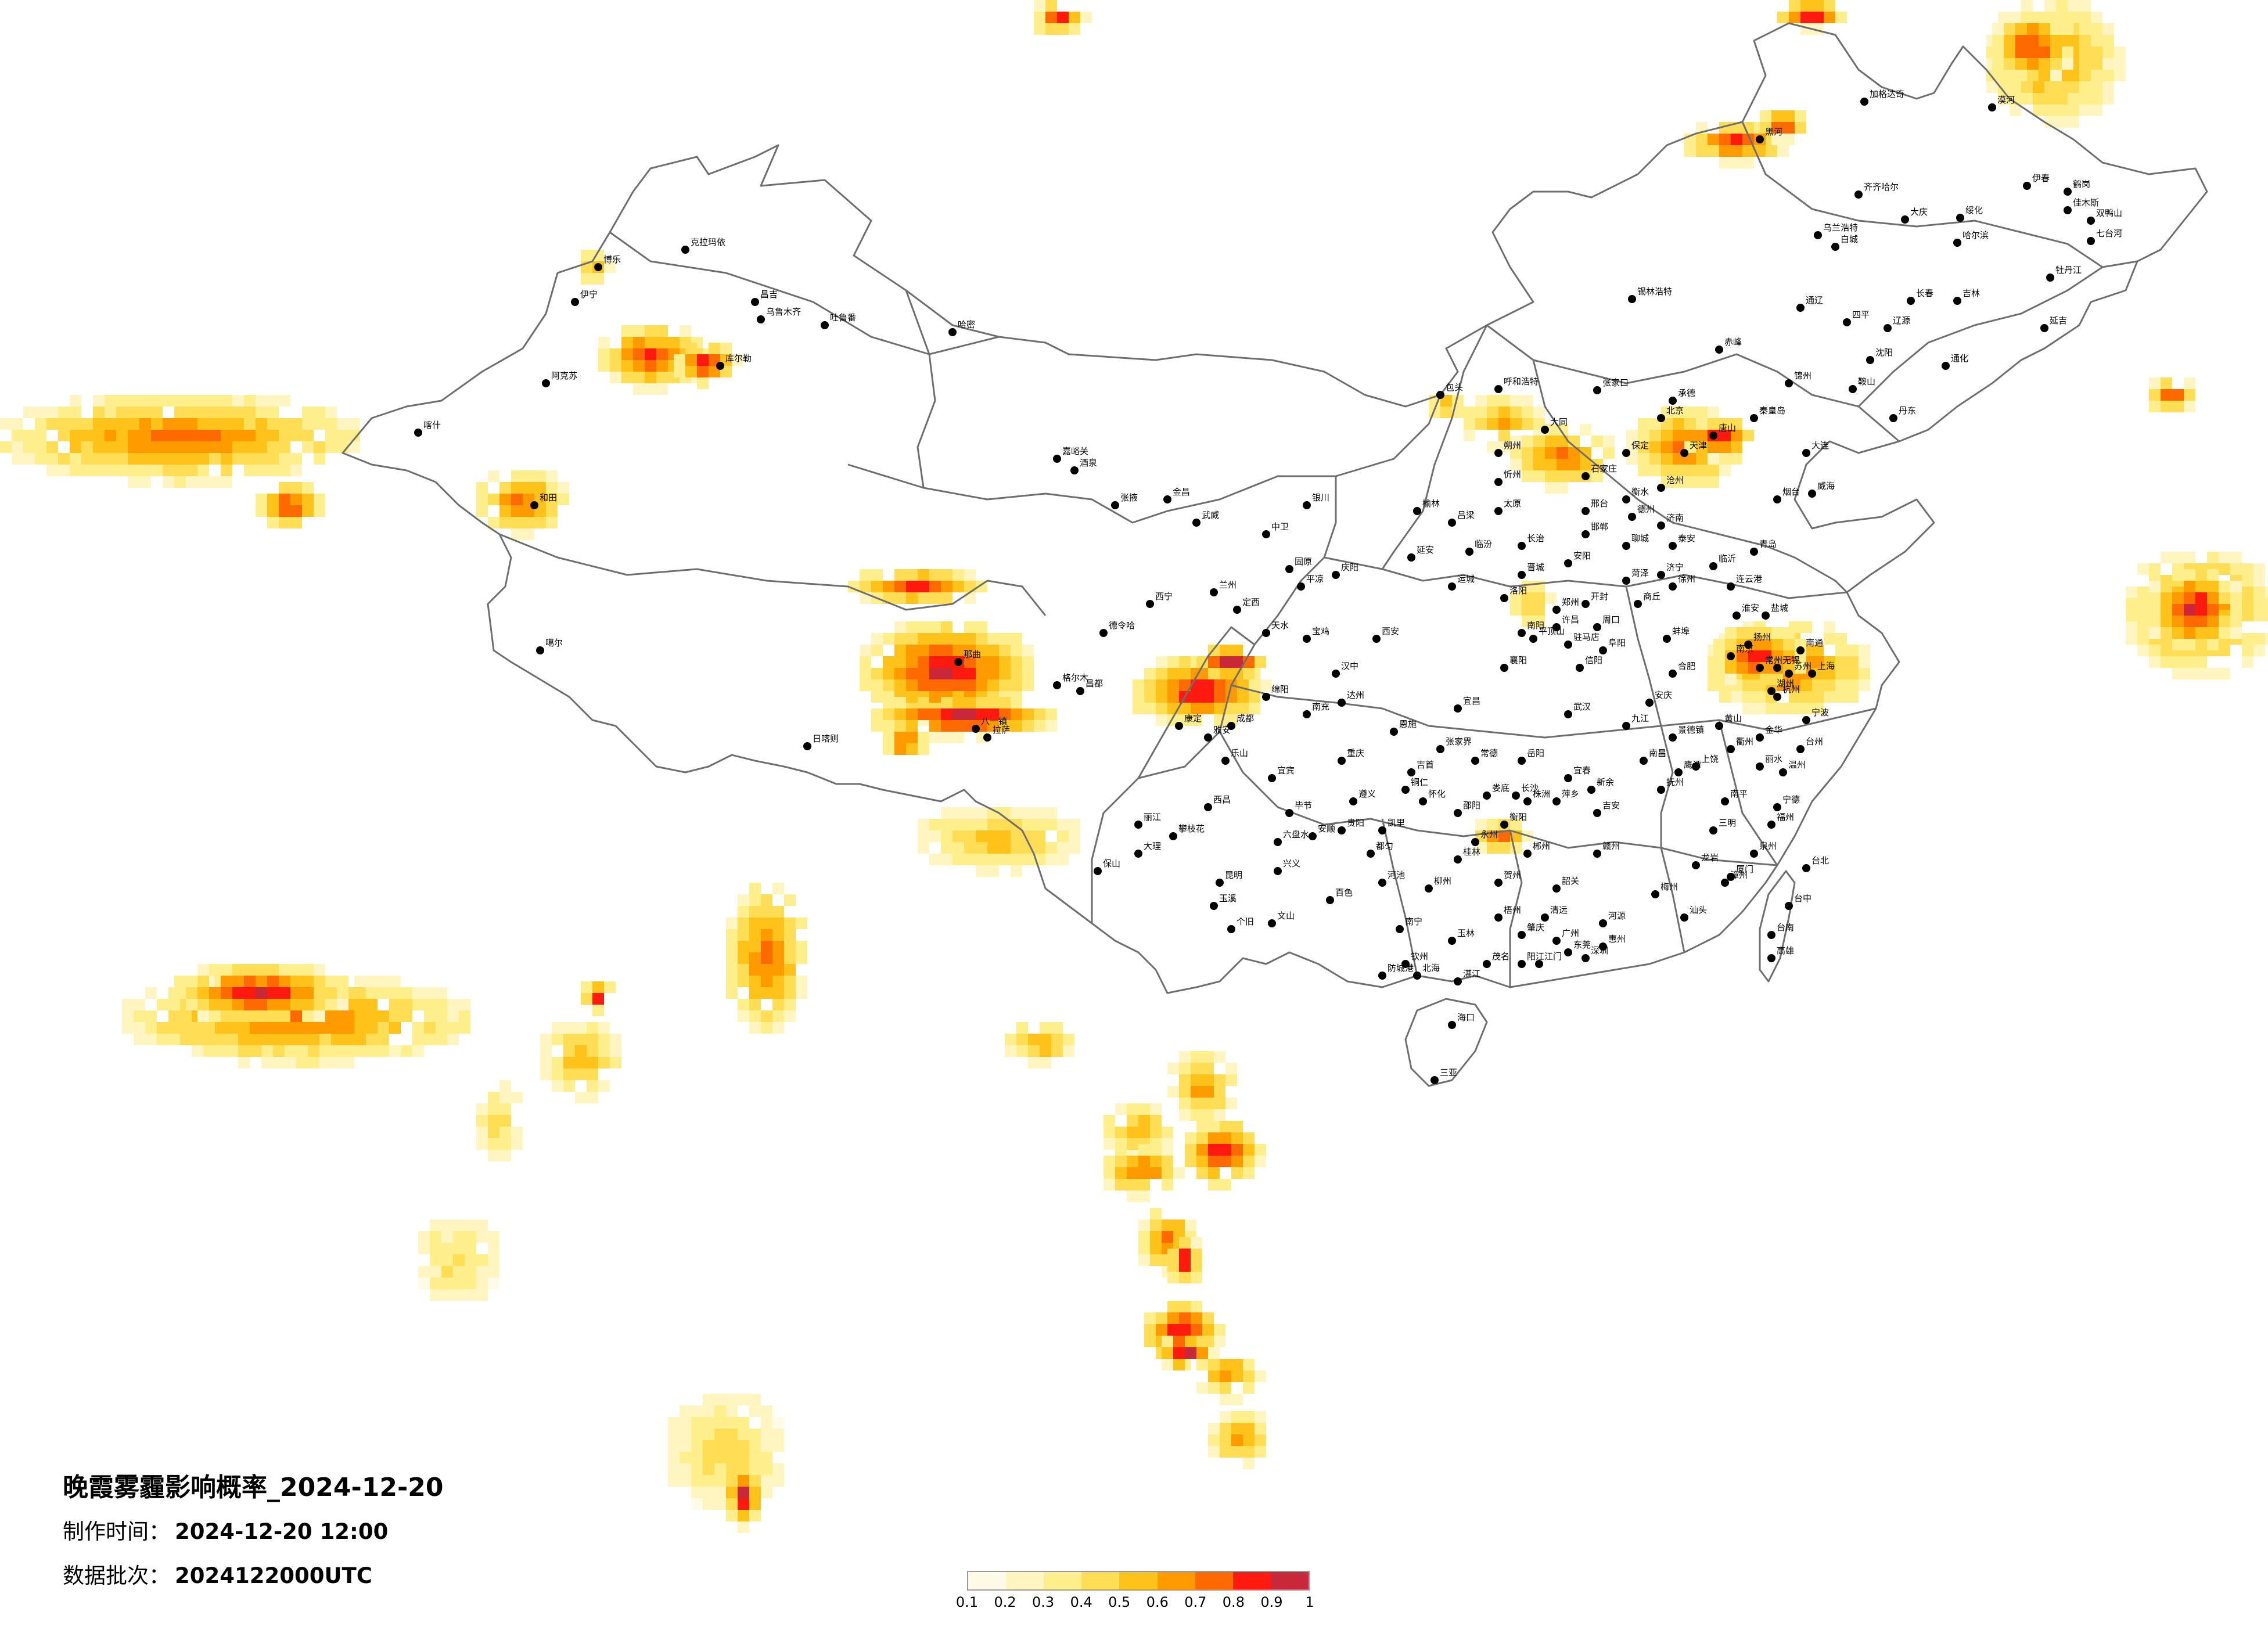 This screenshot has height=1626, width=2268. What do you see at coordinates (1286, 770) in the screenshot?
I see `city-label: 宜宾` at bounding box center [1286, 770].